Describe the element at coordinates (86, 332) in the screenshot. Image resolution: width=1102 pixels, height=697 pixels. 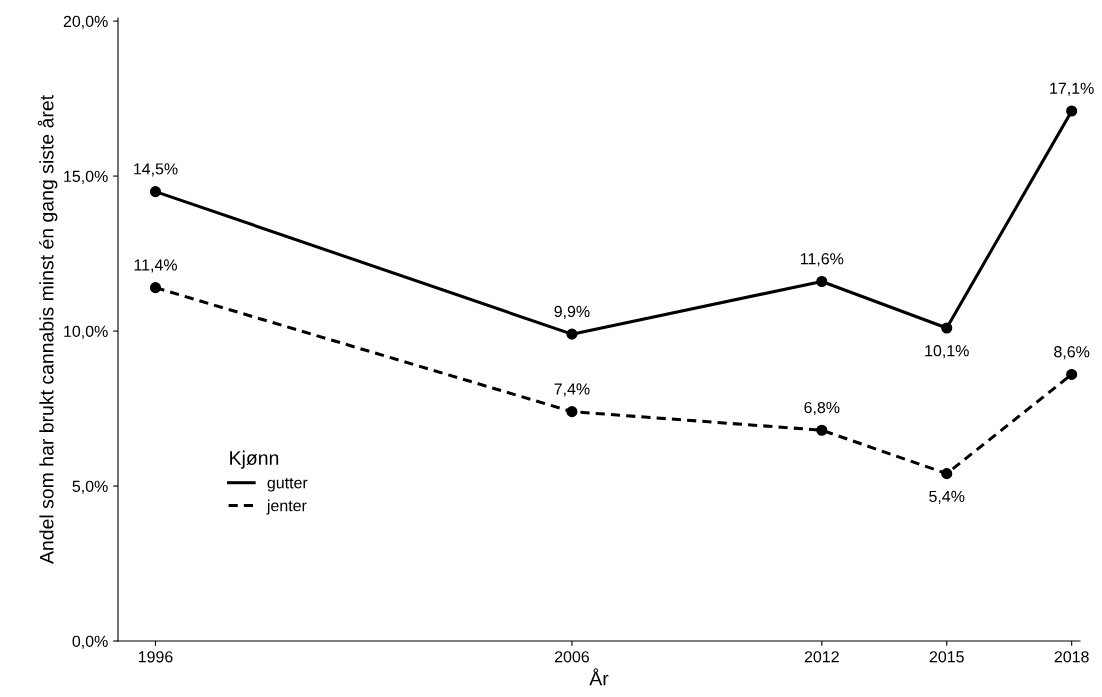
I see `y-tick-label: 10,0%` at that location.